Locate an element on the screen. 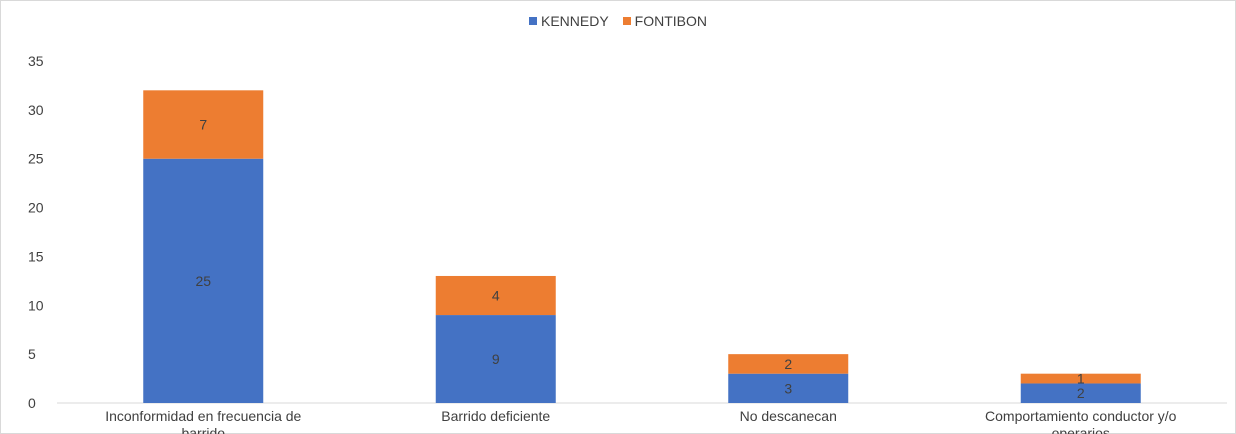 Image resolution: width=1236 pixels, height=434 pixels. data-label-kennedy-1: 9 is located at coordinates (496, 359).